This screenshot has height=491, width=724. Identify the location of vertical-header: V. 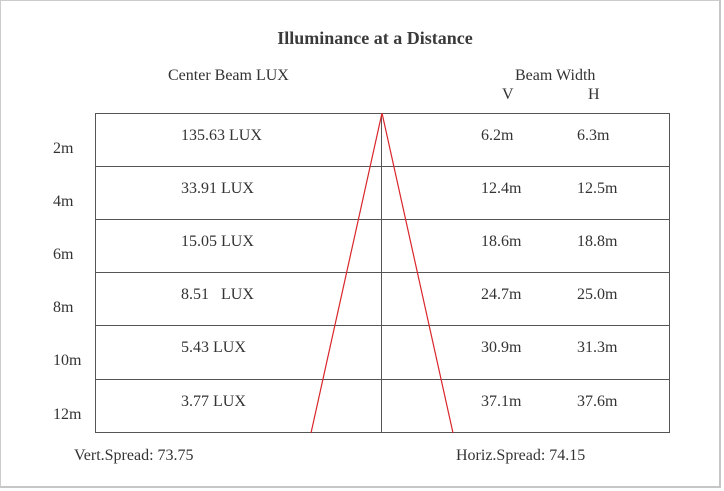
(508, 94).